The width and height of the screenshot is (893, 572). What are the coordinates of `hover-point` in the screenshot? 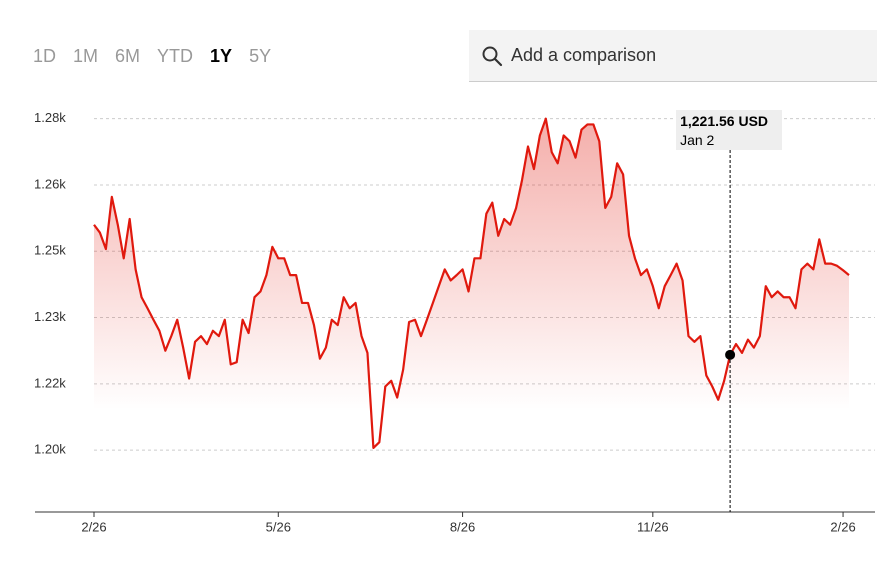 It's located at (730, 354).